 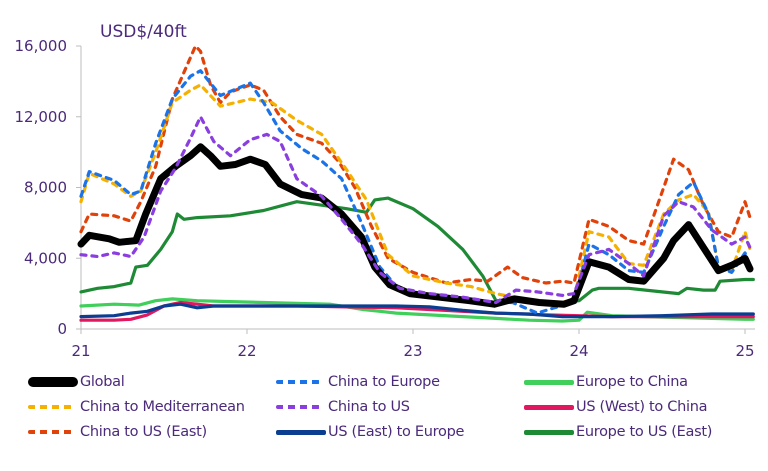 What do you see at coordinates (417, 310) in the screenshot?
I see `series-line-us-east-to-europe` at bounding box center [417, 310].